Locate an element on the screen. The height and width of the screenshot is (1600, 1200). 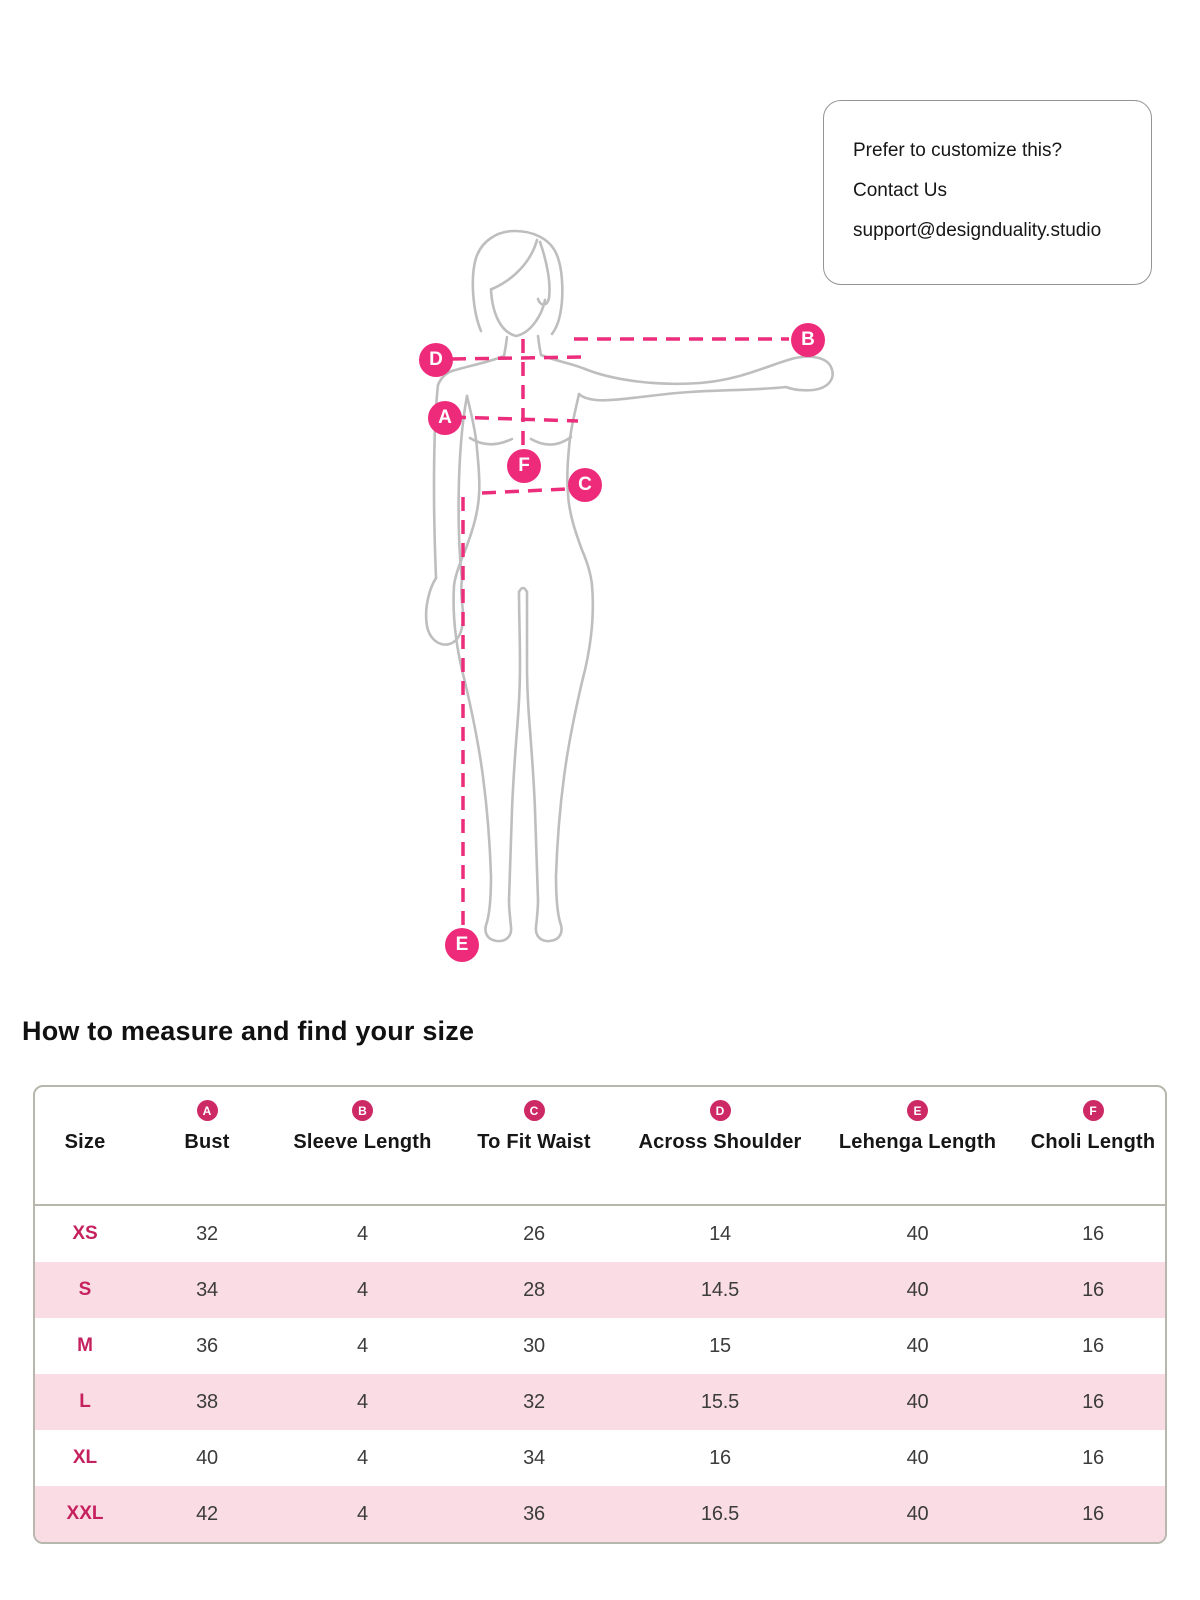
cell-bust: 36 is located at coordinates (207, 1345).